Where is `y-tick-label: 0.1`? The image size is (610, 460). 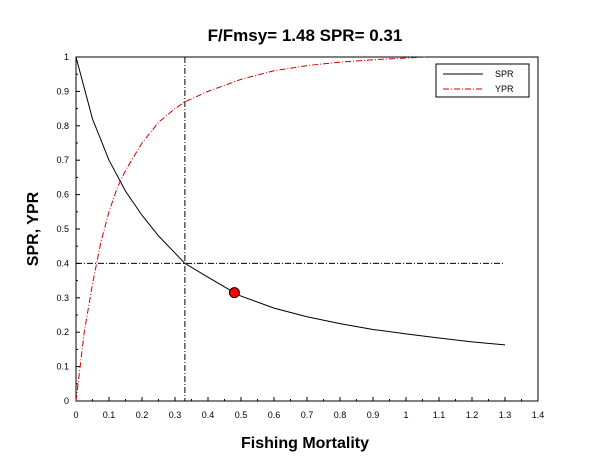 y-tick-label: 0.1 is located at coordinates (62, 367).